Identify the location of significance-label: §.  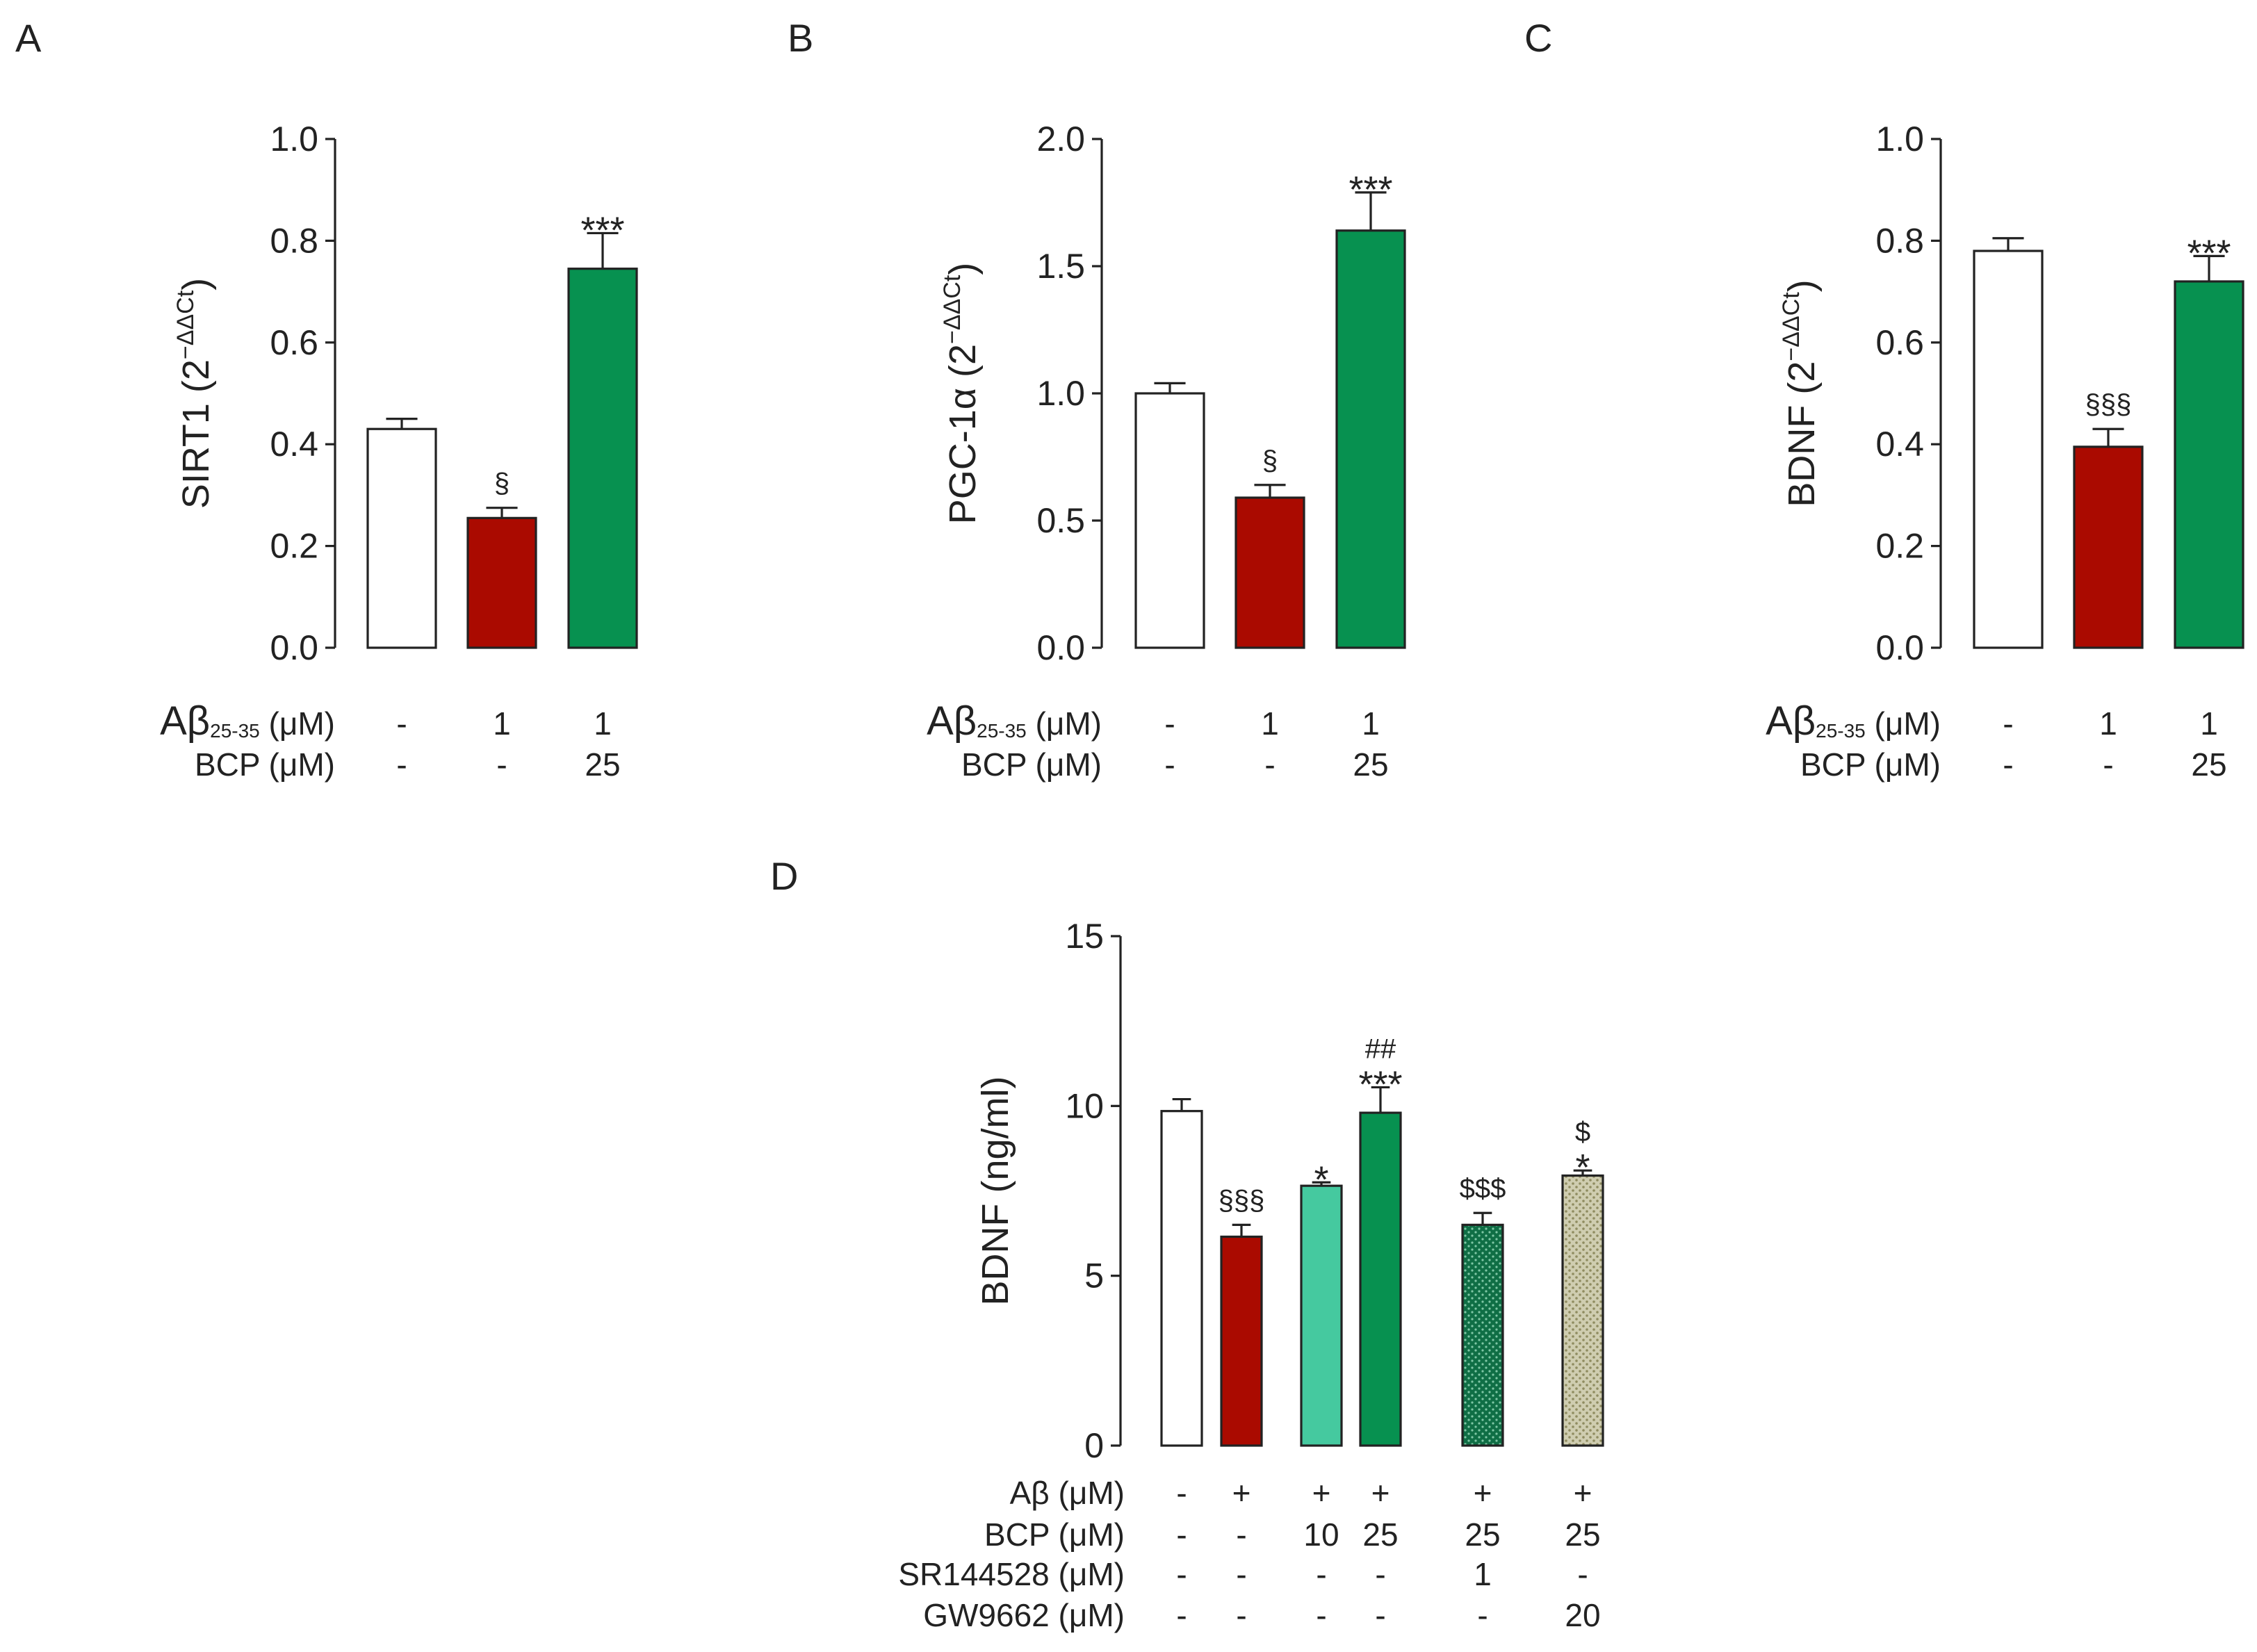
(502, 483).